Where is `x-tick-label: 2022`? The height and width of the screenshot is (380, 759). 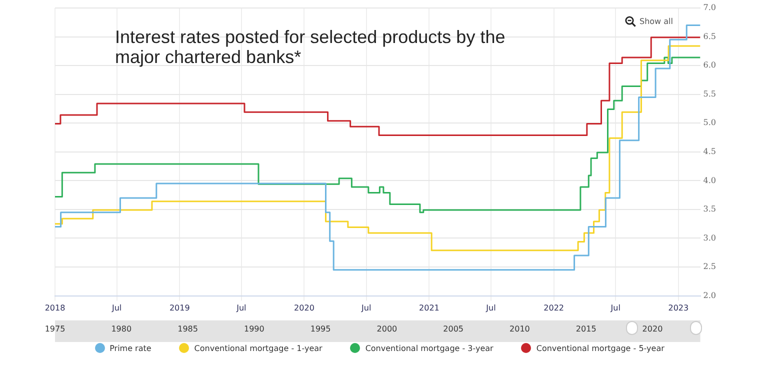
x-tick-label: 2022 is located at coordinates (554, 308).